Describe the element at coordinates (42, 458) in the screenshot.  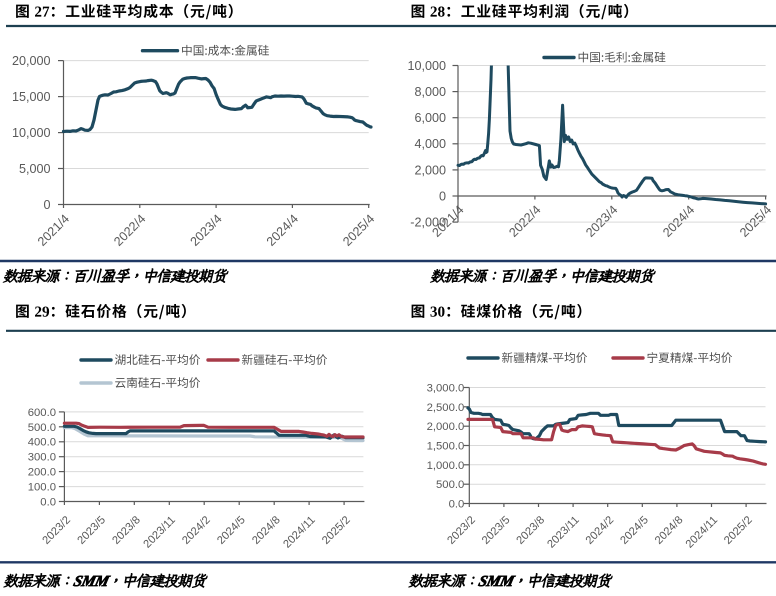
I see `svg-text: 300.0` at that location.